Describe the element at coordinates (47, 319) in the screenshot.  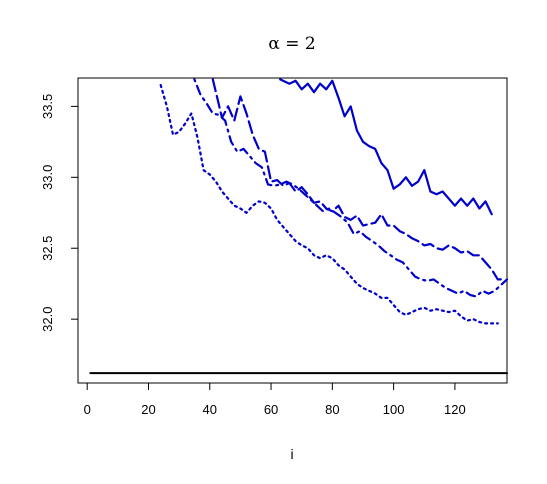
I see `y-tick-label: 32.0` at that location.